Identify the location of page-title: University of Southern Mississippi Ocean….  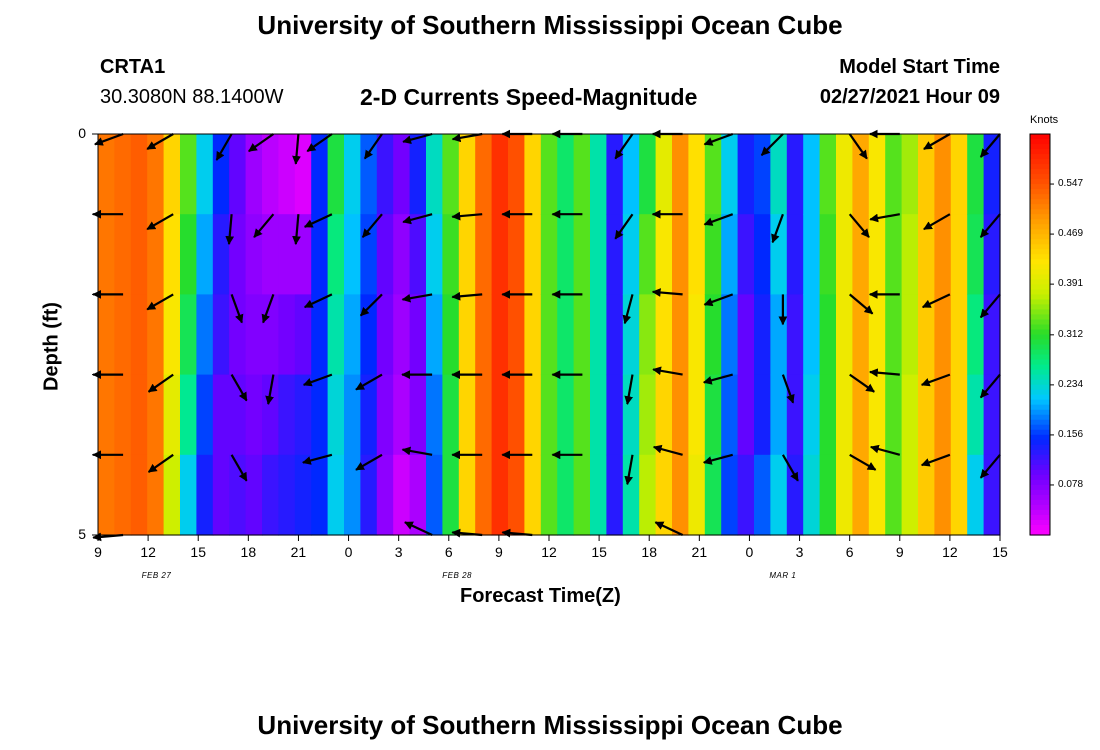
(550, 25).